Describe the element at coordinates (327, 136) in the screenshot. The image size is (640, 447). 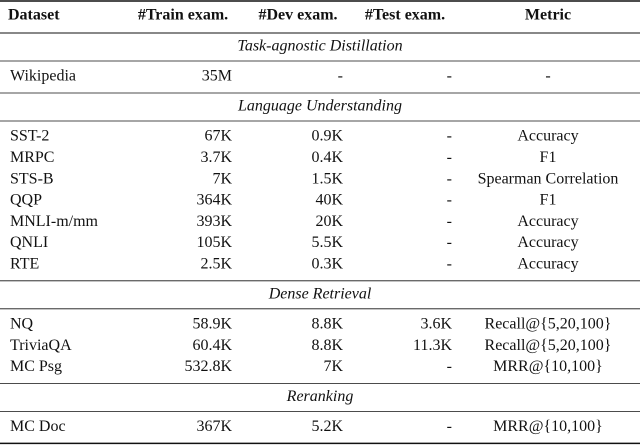
I see `cell: 0.9K` at that location.